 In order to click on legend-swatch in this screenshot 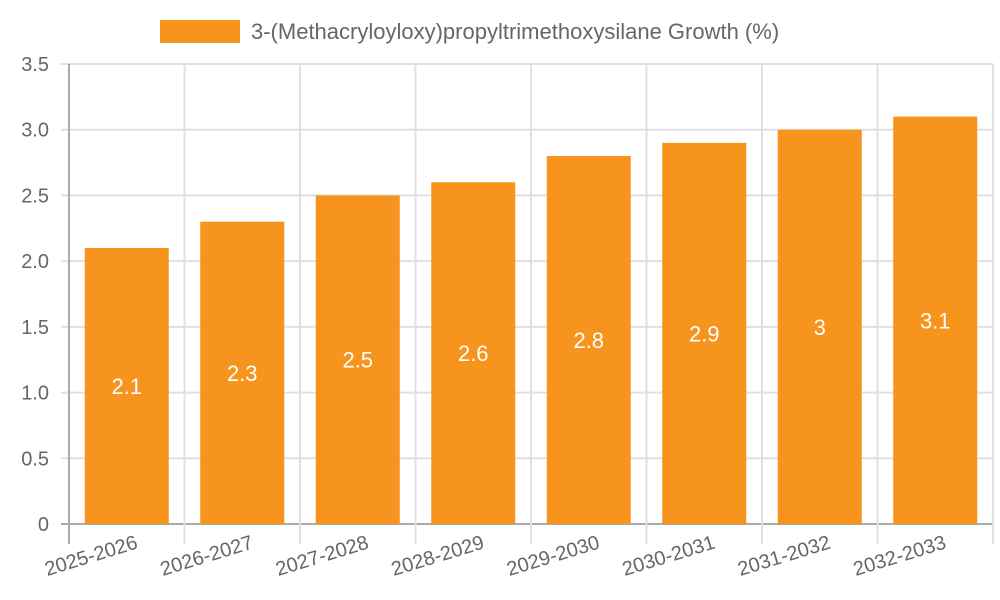, I will do `click(200, 31)`.